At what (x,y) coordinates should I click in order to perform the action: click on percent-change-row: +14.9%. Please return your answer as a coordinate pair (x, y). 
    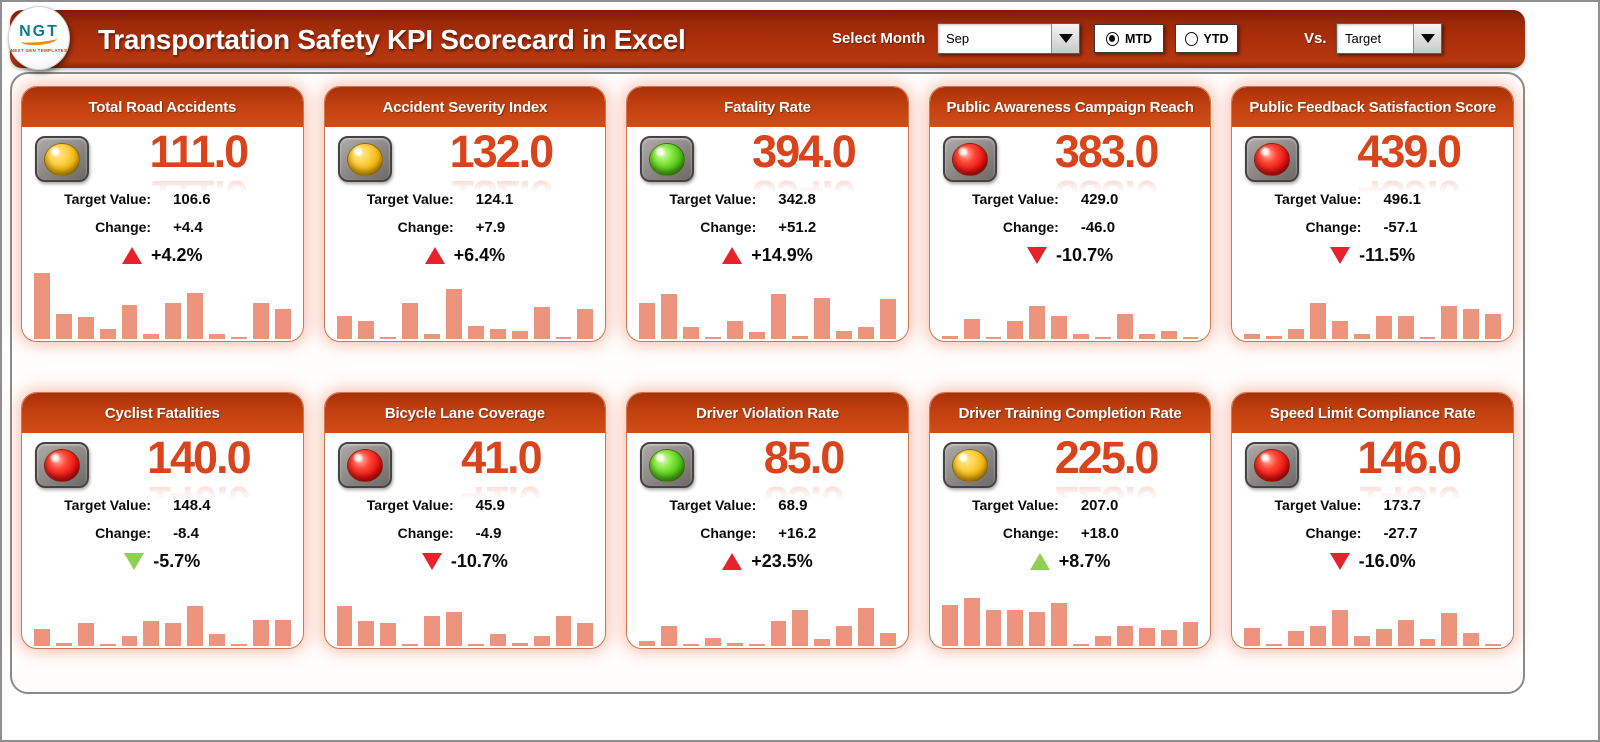
    Looking at the image, I should click on (767, 255).